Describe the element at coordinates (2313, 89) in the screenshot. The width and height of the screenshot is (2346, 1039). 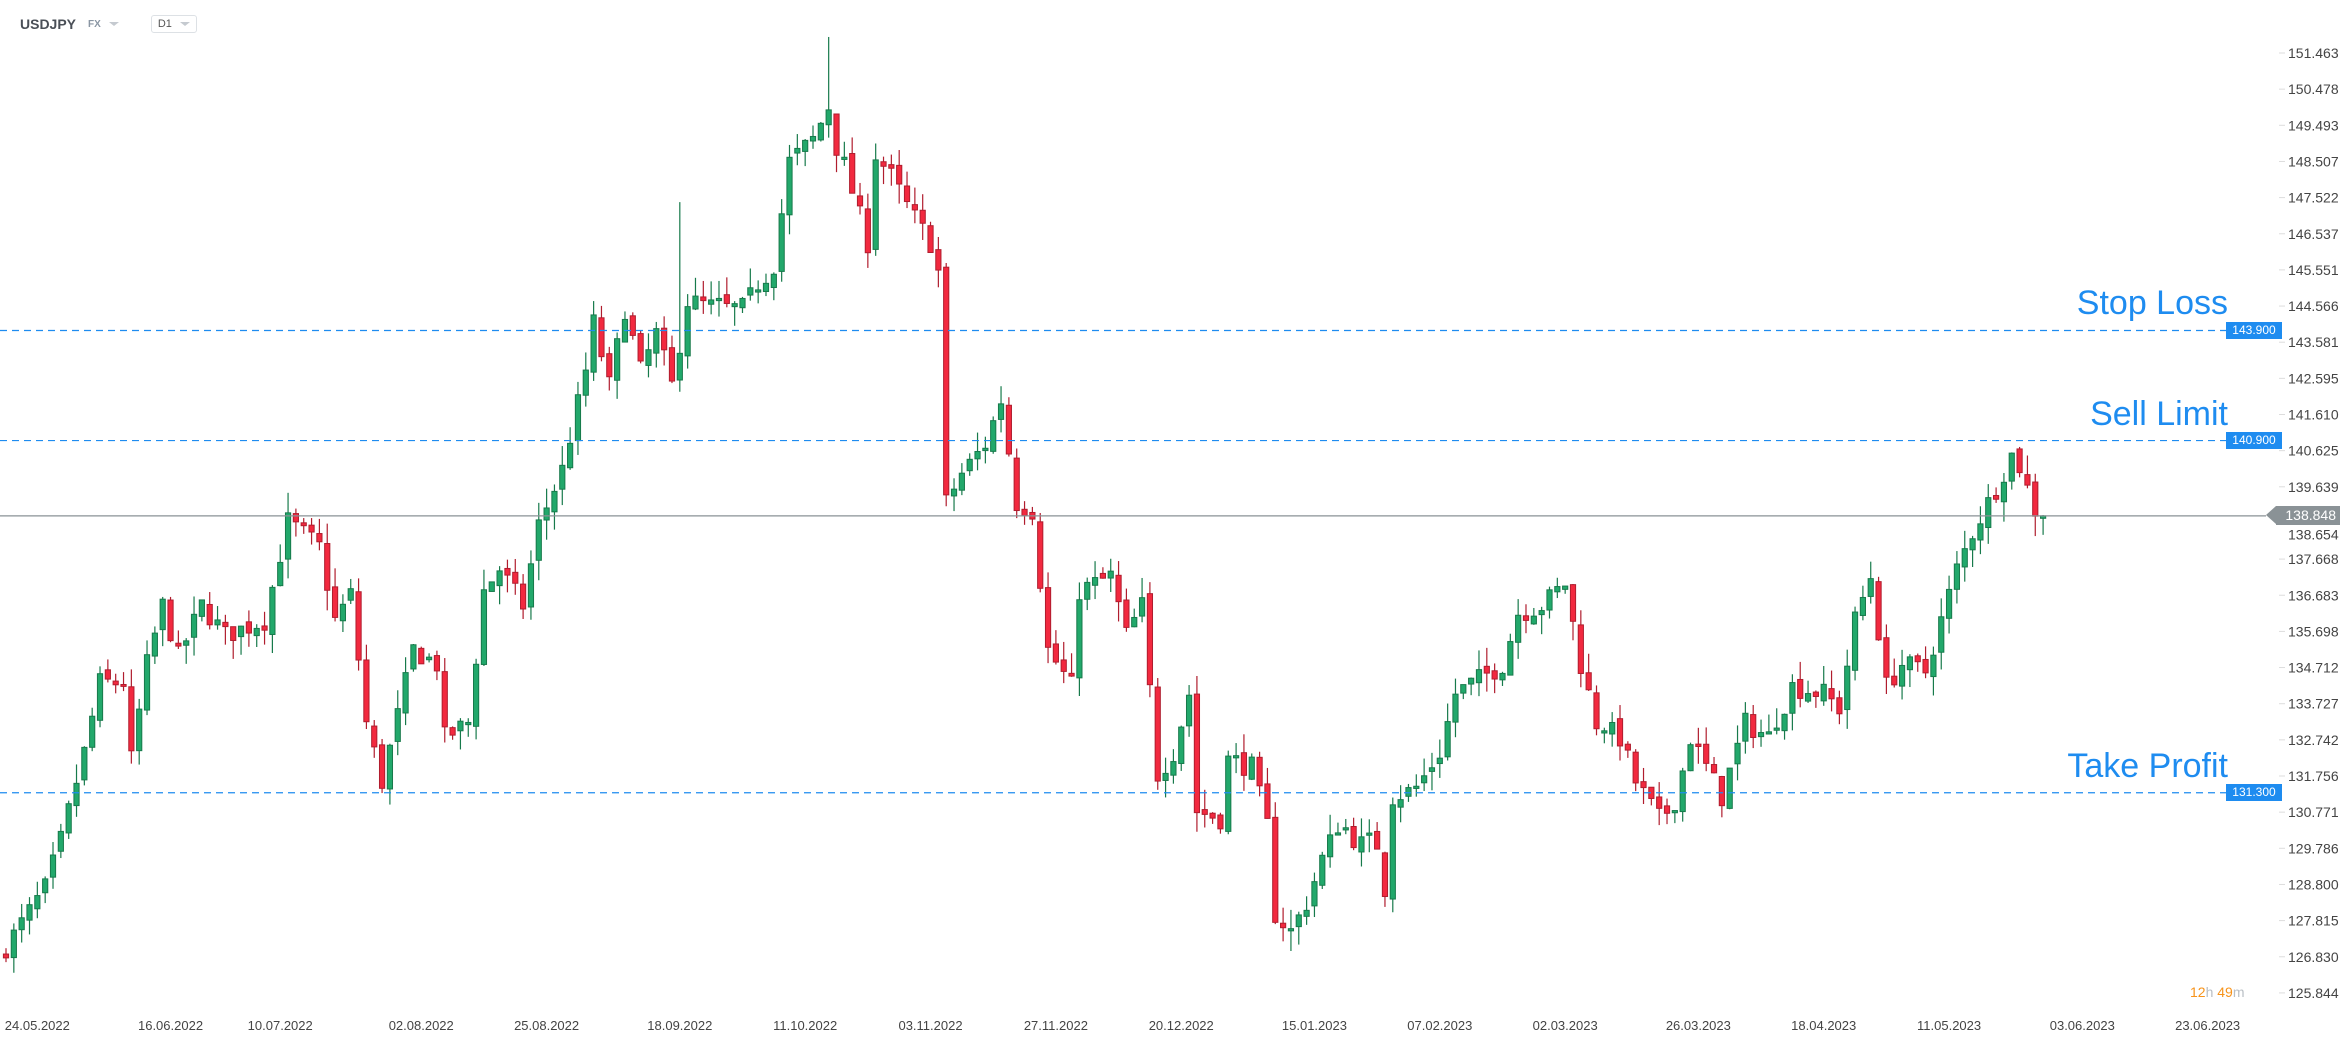
I see `price-tick-label: 150.478` at that location.